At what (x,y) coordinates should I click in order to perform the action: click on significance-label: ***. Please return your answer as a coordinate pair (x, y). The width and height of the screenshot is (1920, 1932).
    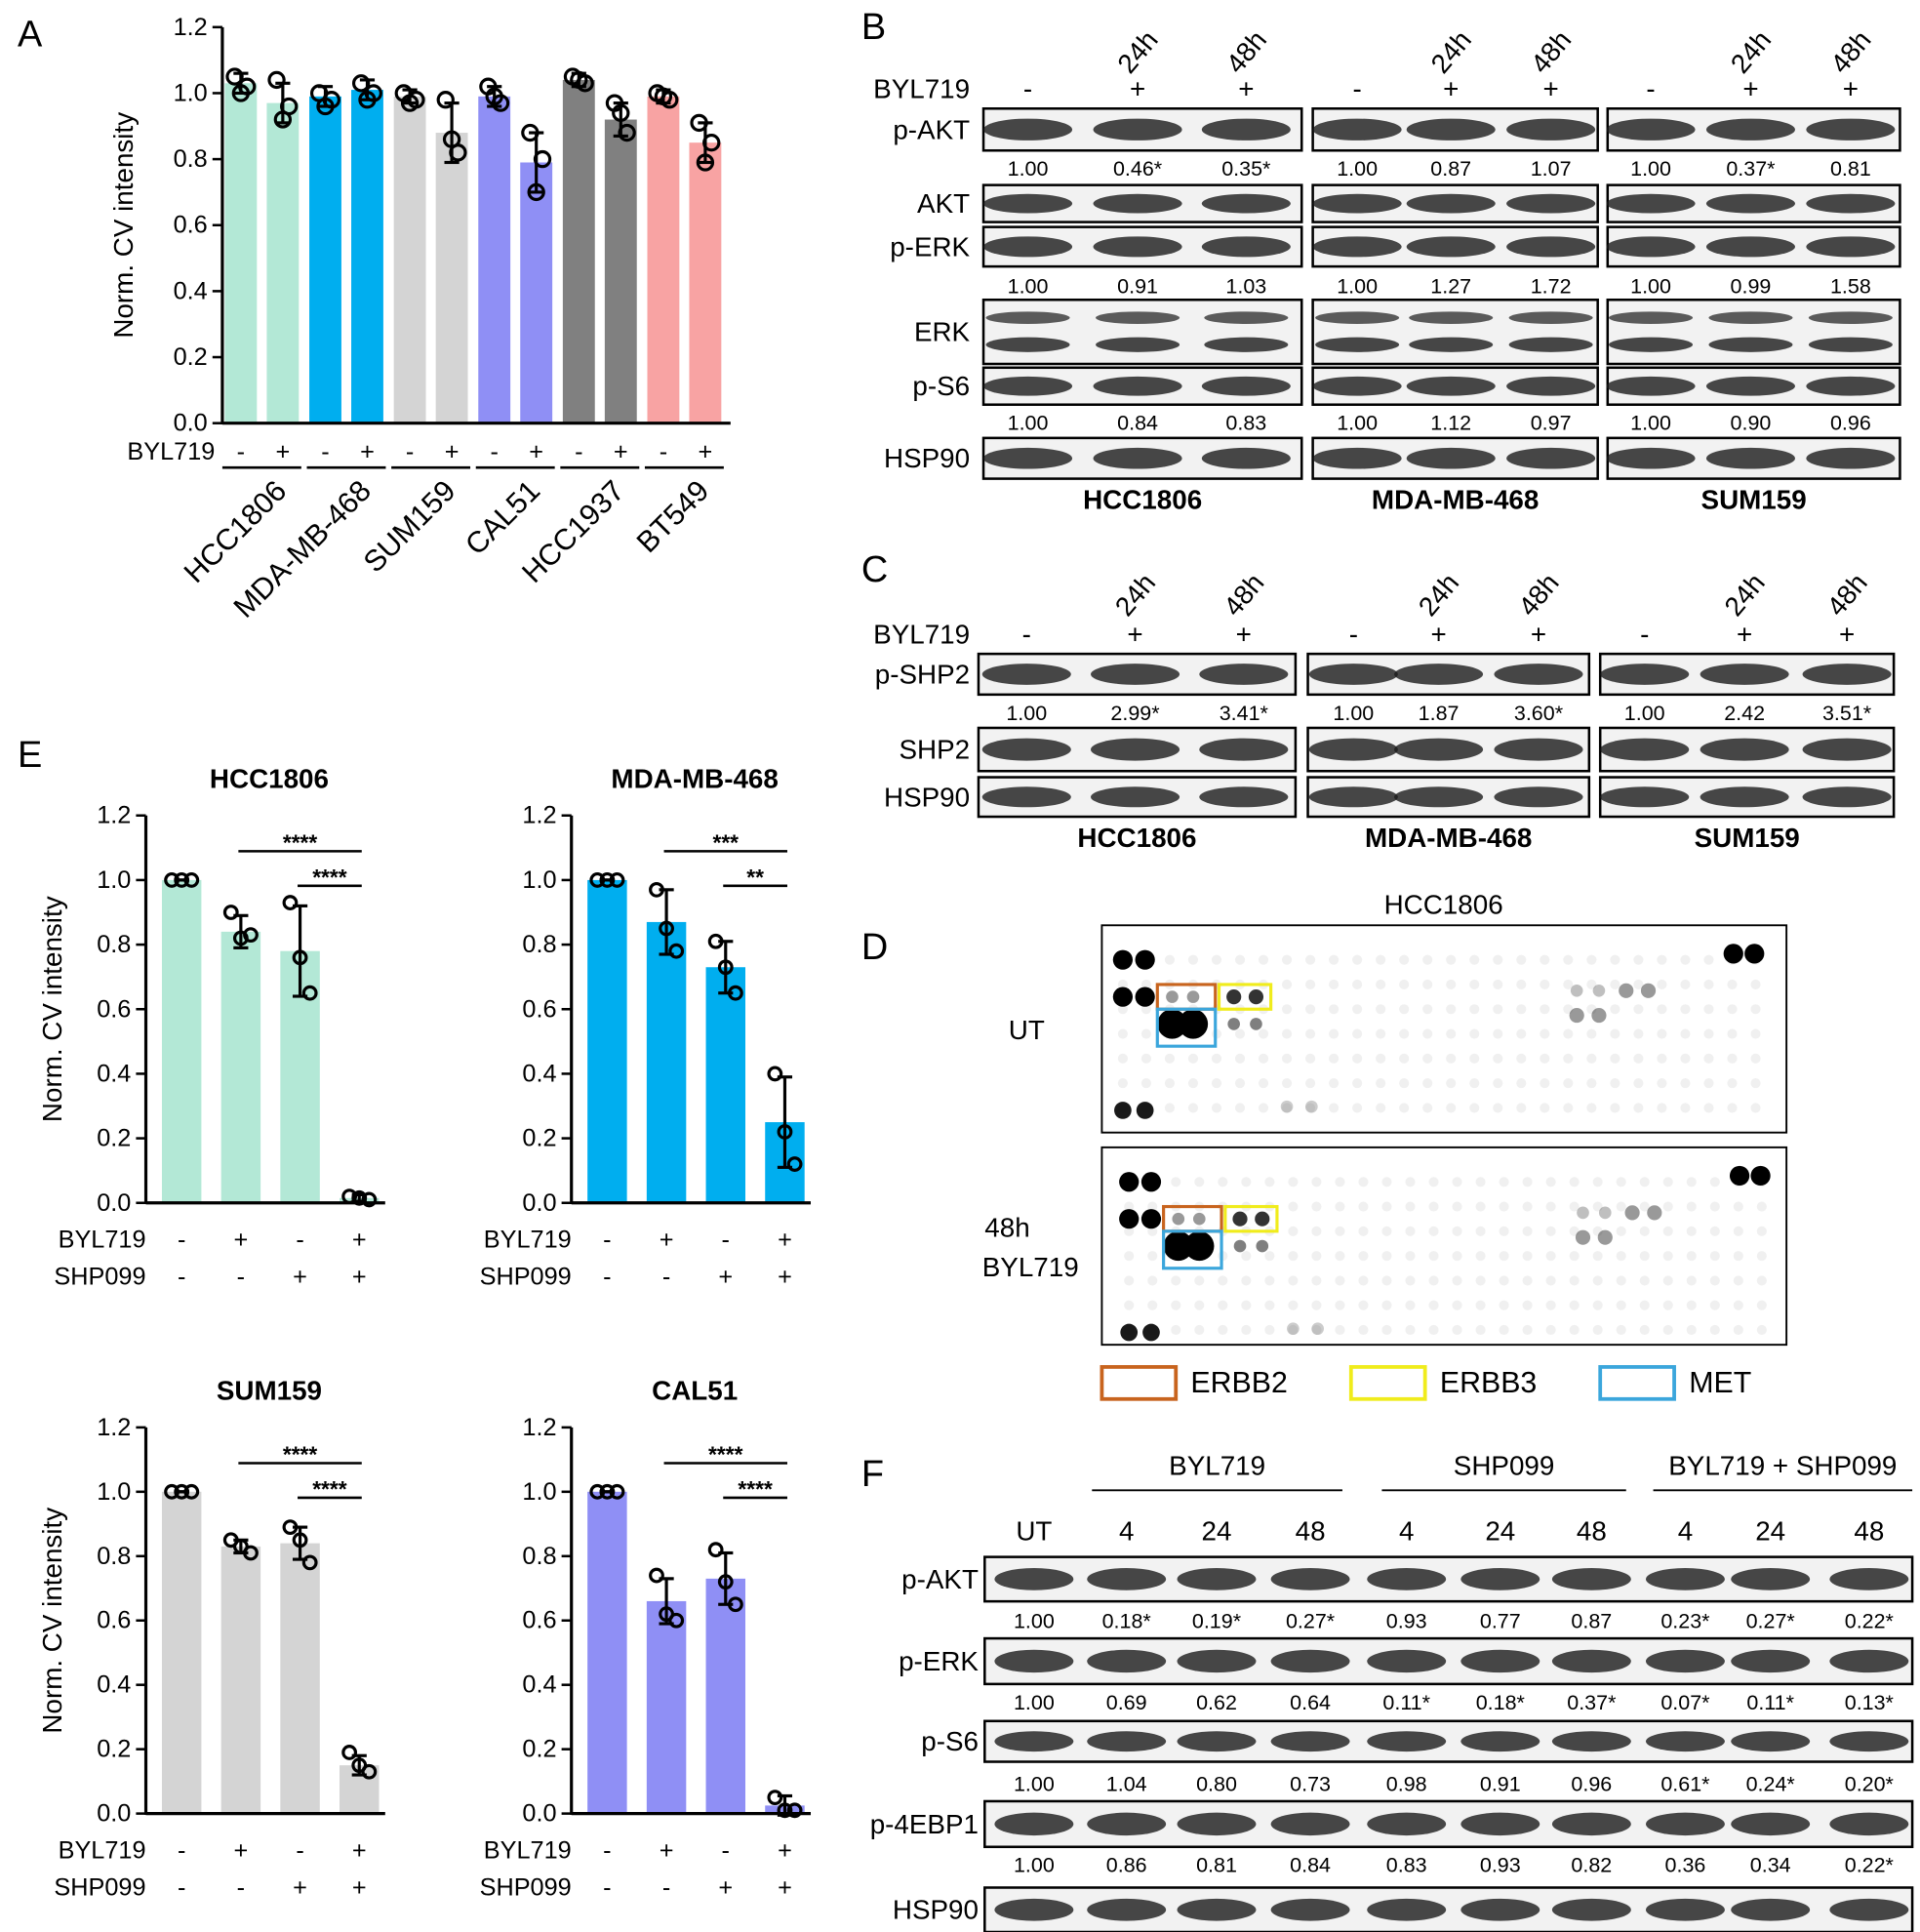
    Looking at the image, I should click on (725, 843).